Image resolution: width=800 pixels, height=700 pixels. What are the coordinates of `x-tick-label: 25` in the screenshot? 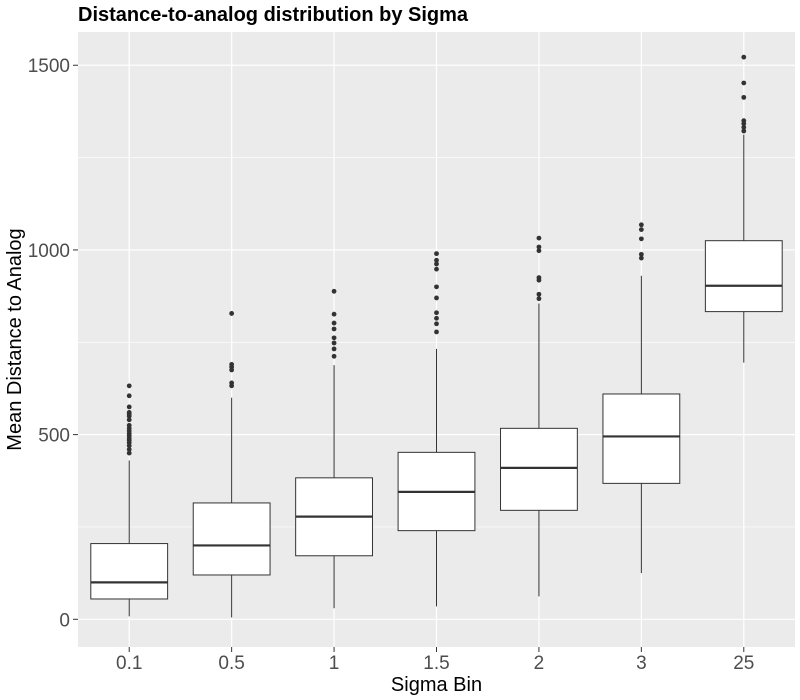 It's located at (743, 663).